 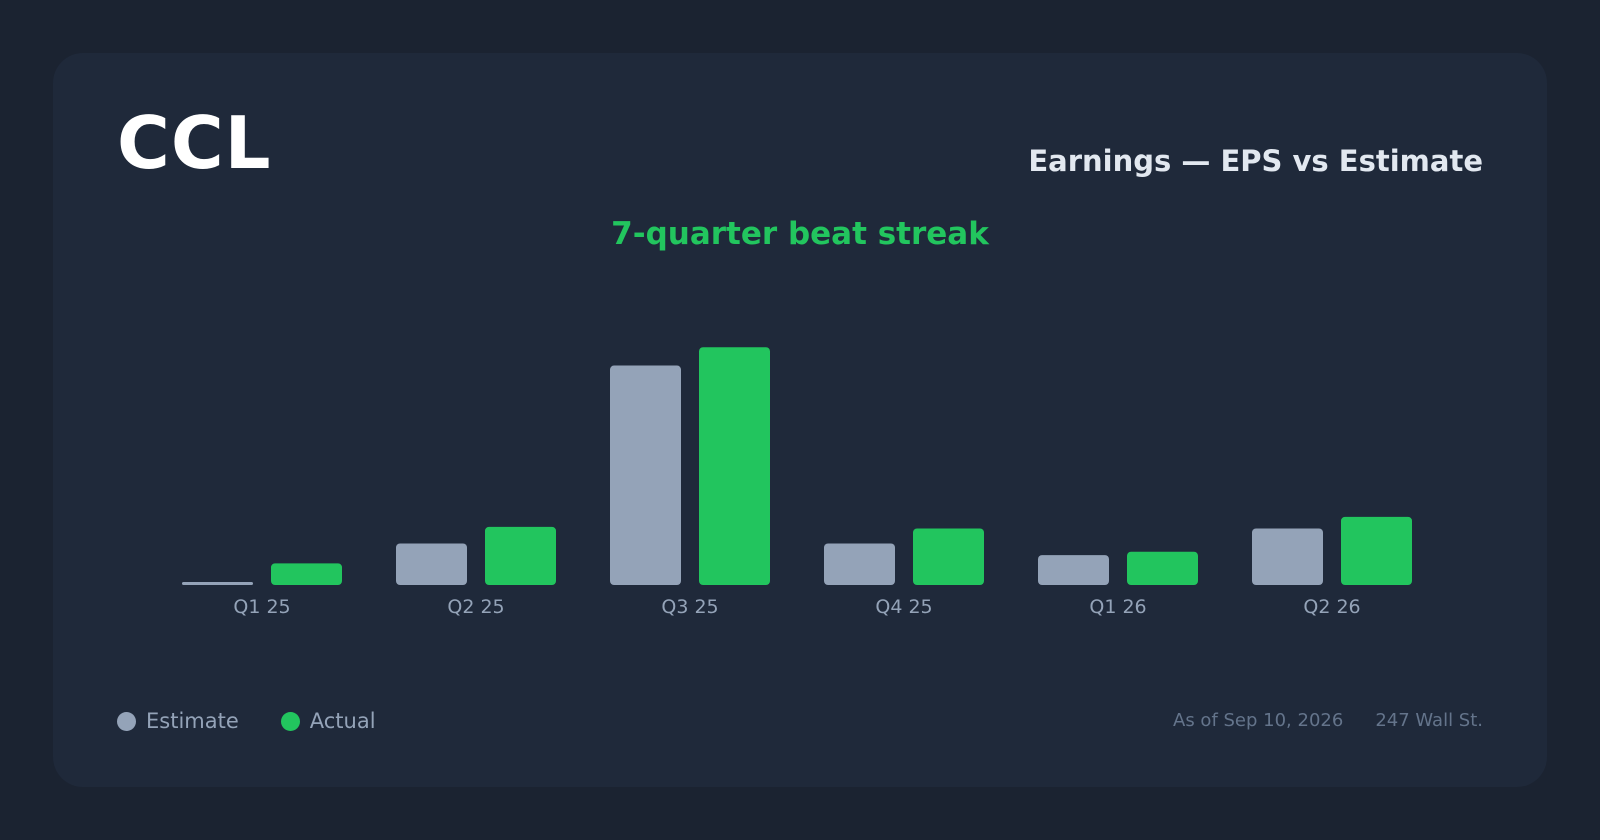 What do you see at coordinates (903, 607) in the screenshot?
I see `x-tick-label: Q4 25` at bounding box center [903, 607].